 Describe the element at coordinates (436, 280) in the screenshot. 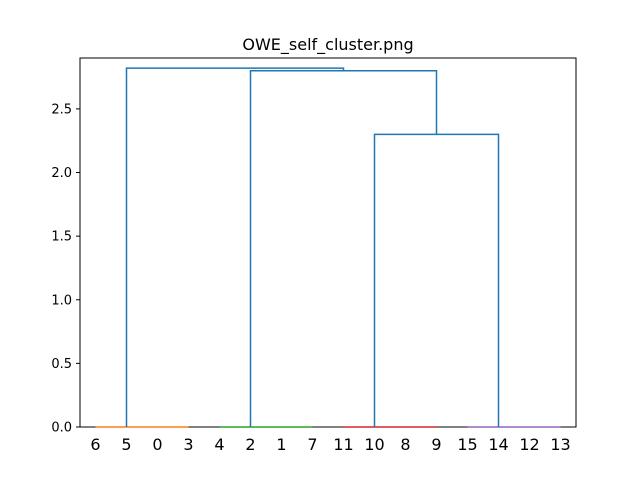

I see `merge-link` at that location.